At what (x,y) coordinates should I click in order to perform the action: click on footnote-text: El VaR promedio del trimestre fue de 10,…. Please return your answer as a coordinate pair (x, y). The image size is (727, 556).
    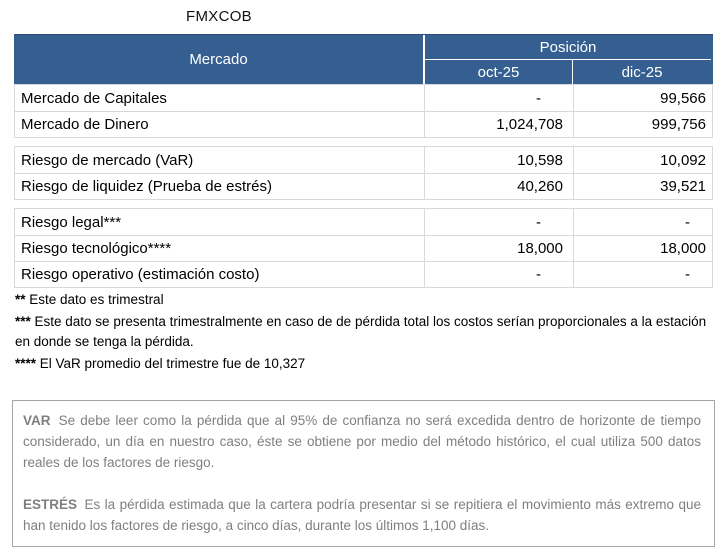
    Looking at the image, I should click on (172, 363).